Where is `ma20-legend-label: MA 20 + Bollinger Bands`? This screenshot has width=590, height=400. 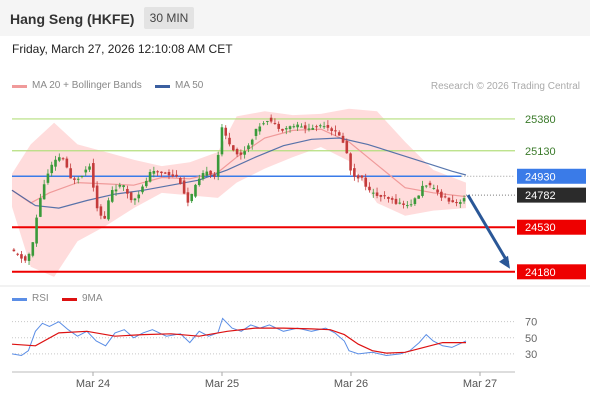 ma20-legend-label: MA 20 + Bollinger Bands is located at coordinates (87, 85).